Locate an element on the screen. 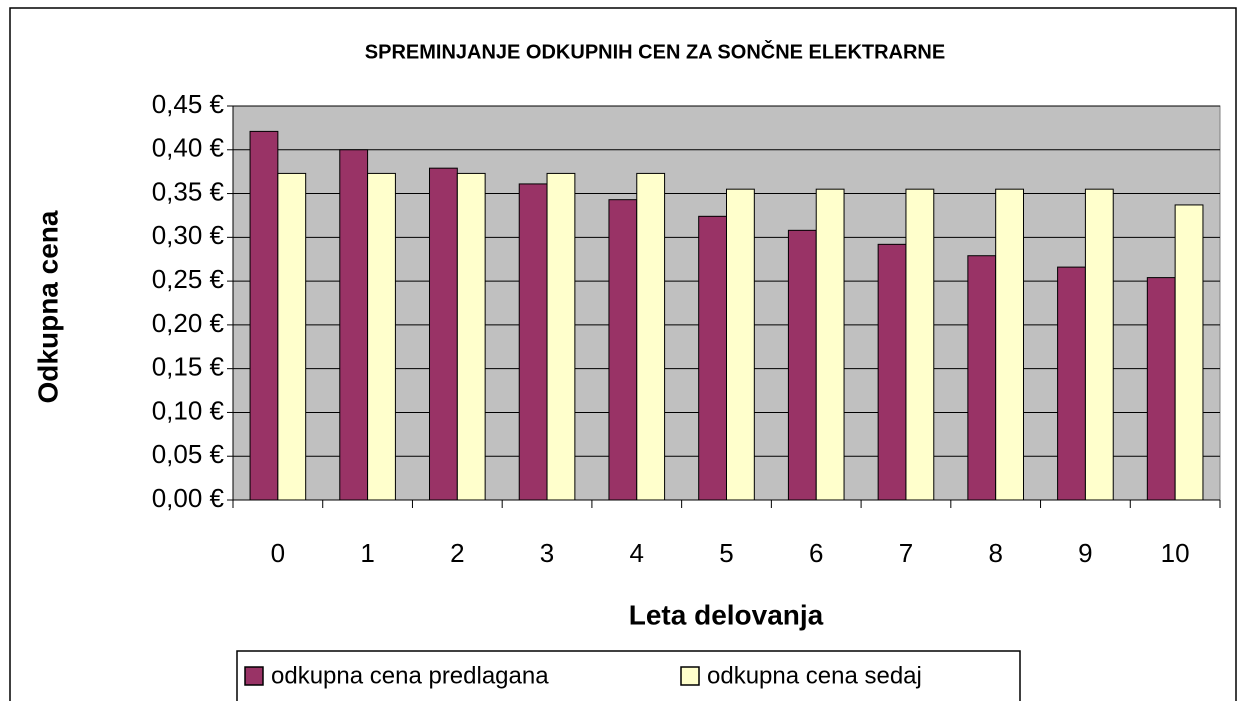  y-tick-label: 0,20 € is located at coordinates (188, 323).